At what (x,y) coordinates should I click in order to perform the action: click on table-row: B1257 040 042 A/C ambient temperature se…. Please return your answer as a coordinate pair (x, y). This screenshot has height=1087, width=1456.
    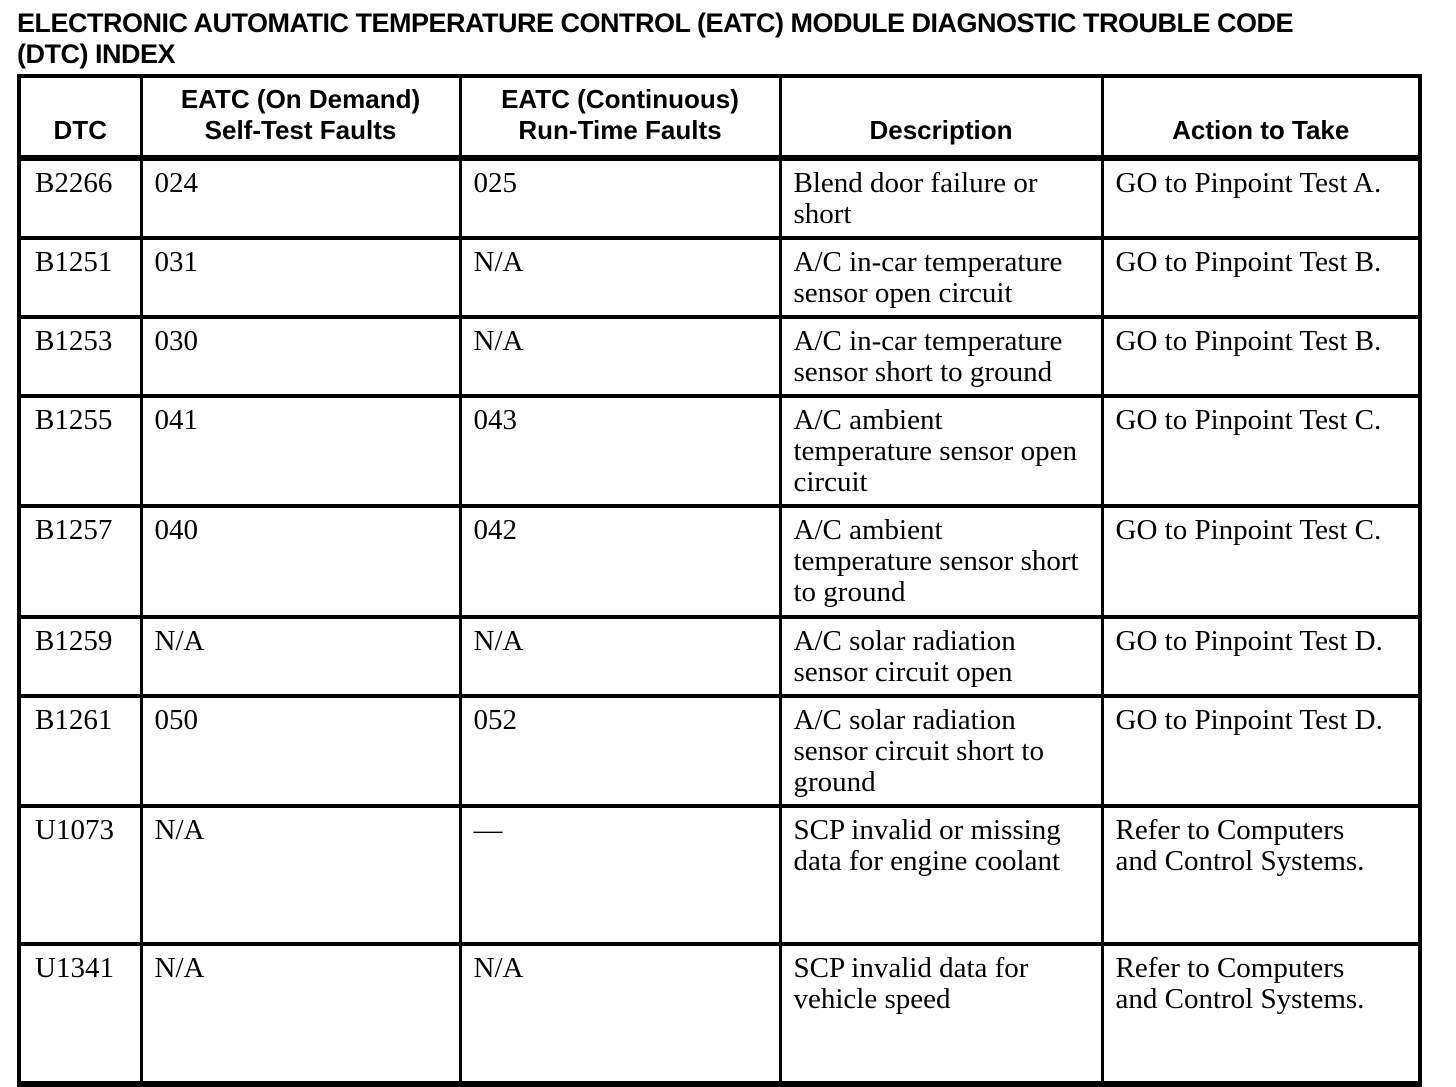
    Looking at the image, I should click on (719, 561).